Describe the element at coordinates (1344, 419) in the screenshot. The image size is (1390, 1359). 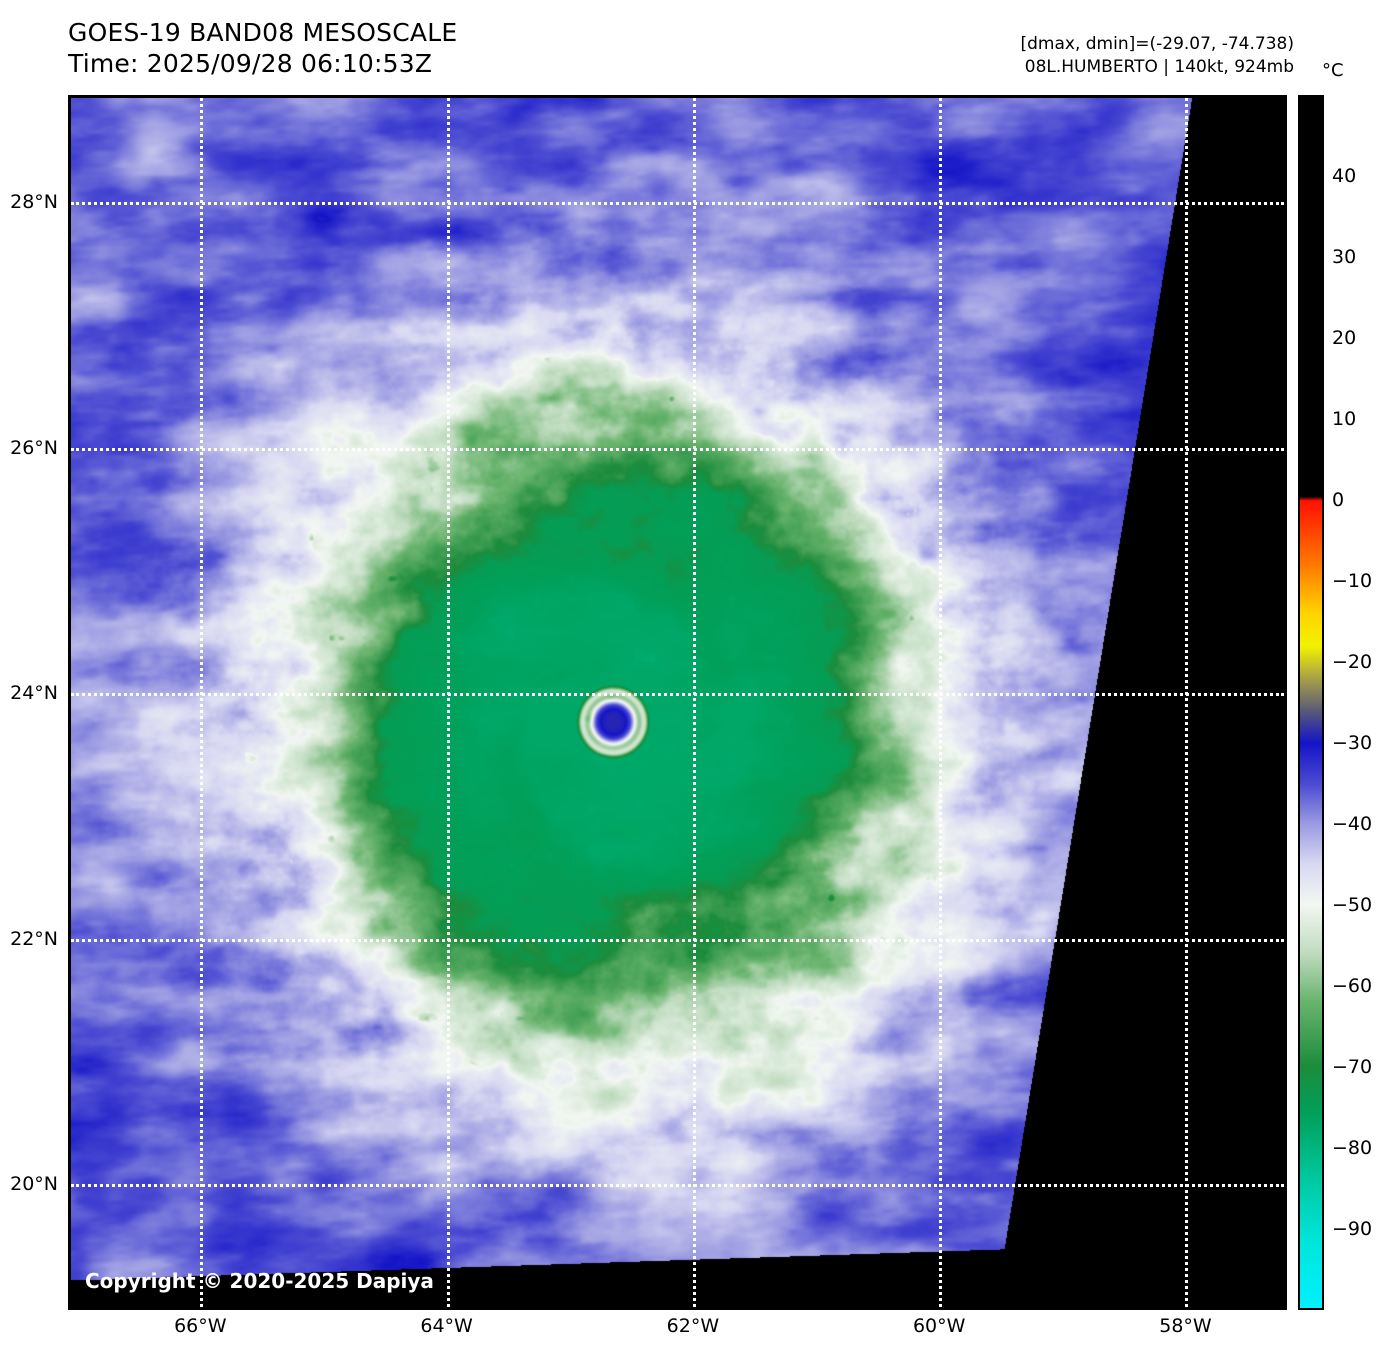
I see `colorbar-tick-label: 10` at that location.